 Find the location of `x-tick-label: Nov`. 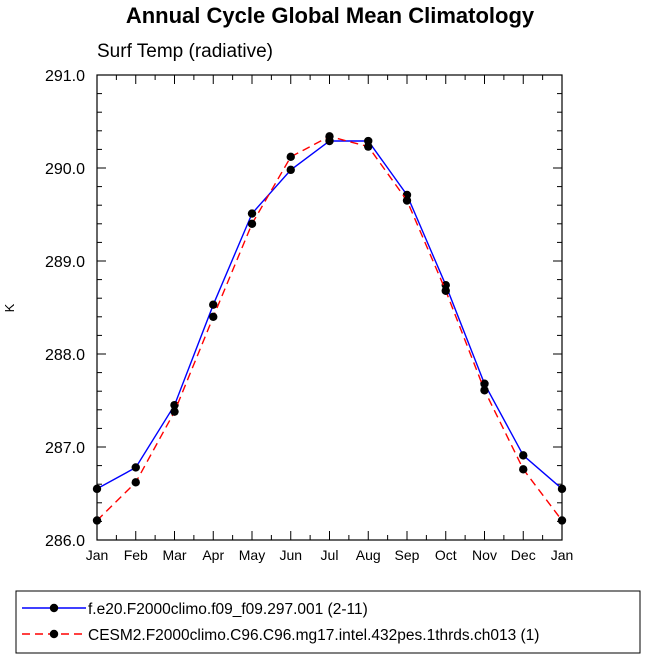

x-tick-label: Nov is located at coordinates (484, 555).